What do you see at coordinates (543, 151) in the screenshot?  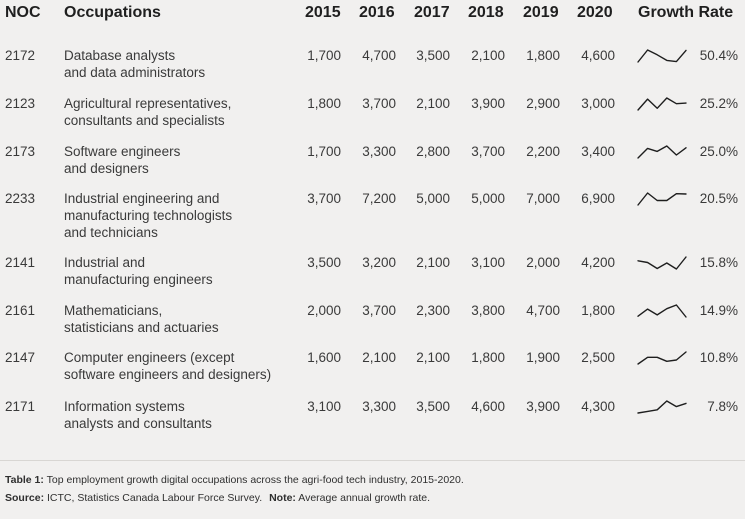 I see `value-2019: 2,200` at bounding box center [543, 151].